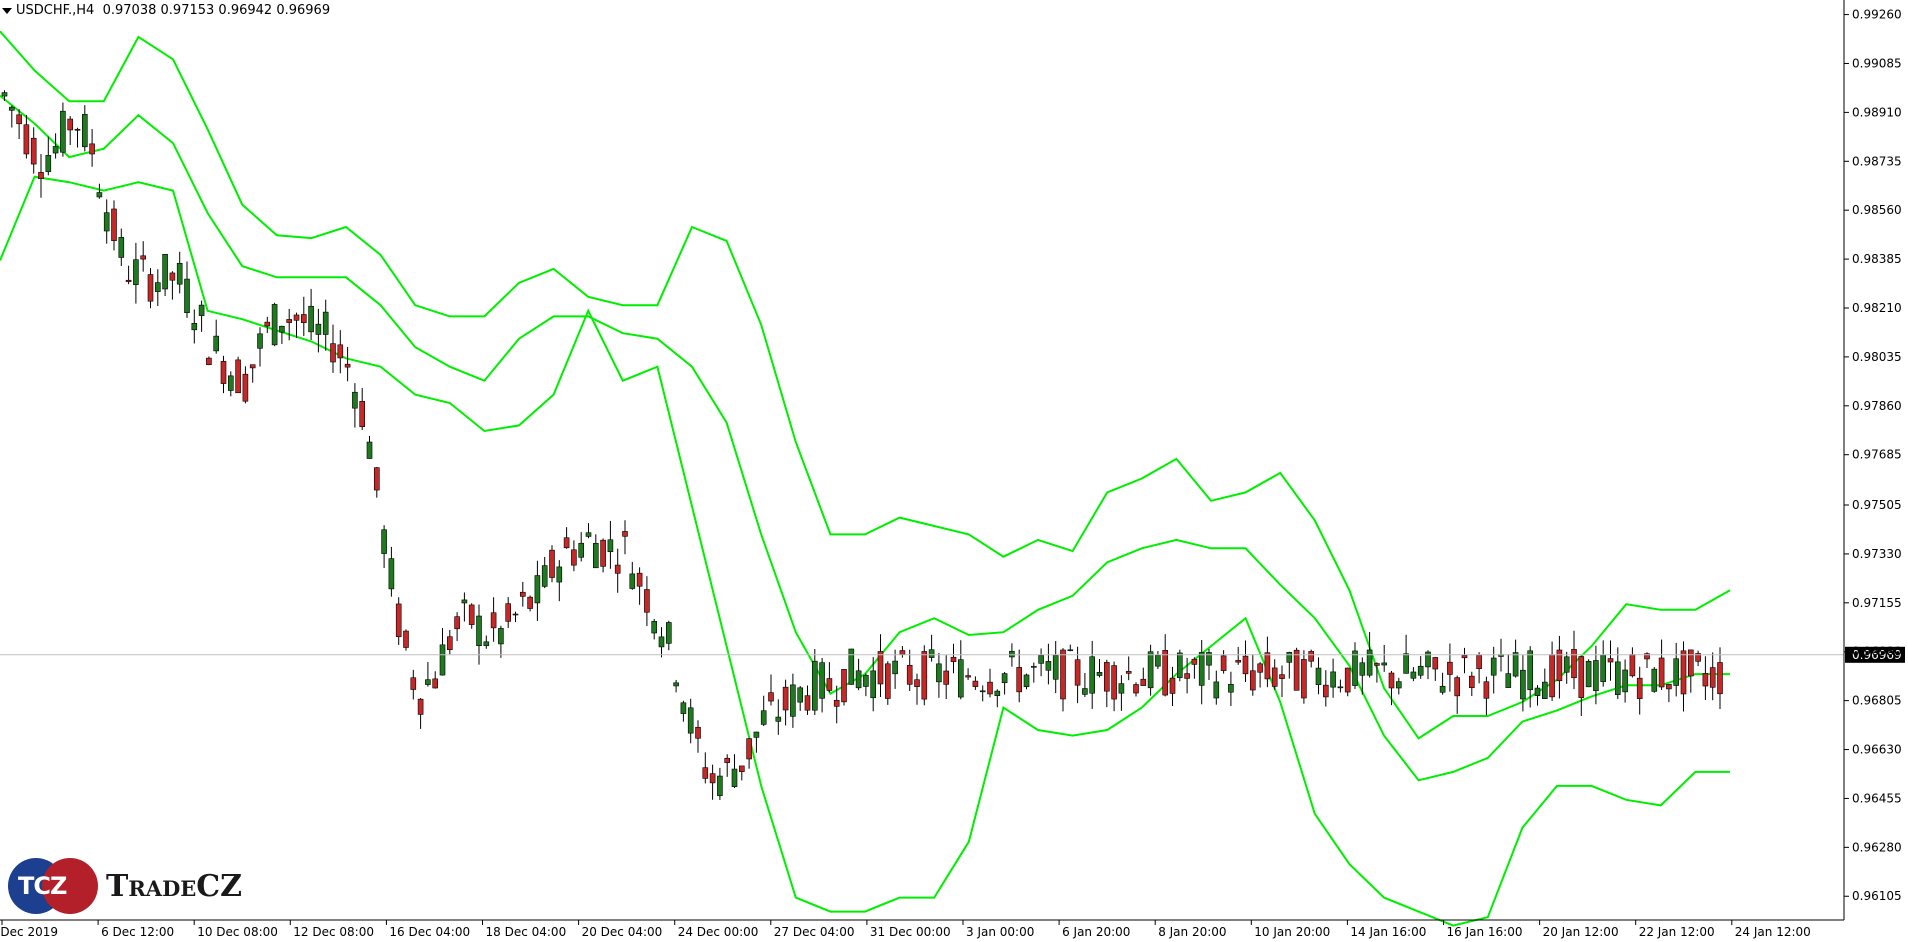 This screenshot has width=1908, height=942. I want to click on price-tick-label: 0.98035, so click(1877, 357).